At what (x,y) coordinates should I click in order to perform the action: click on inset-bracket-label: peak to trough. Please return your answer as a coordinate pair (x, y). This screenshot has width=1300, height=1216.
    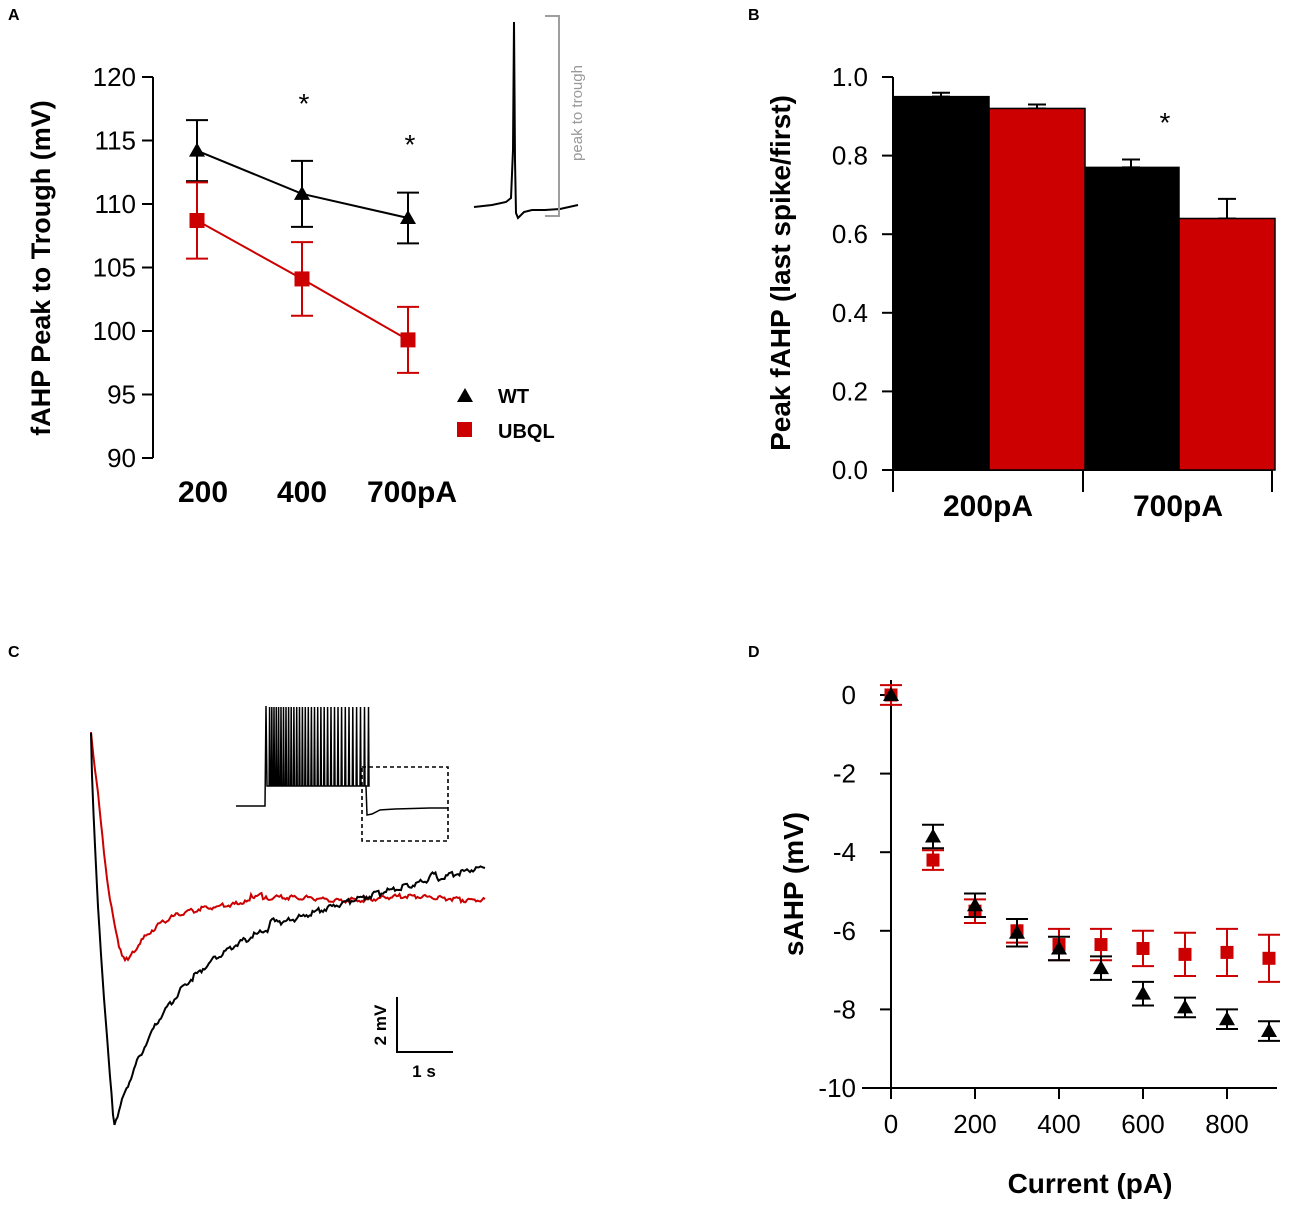
    Looking at the image, I should click on (577, 113).